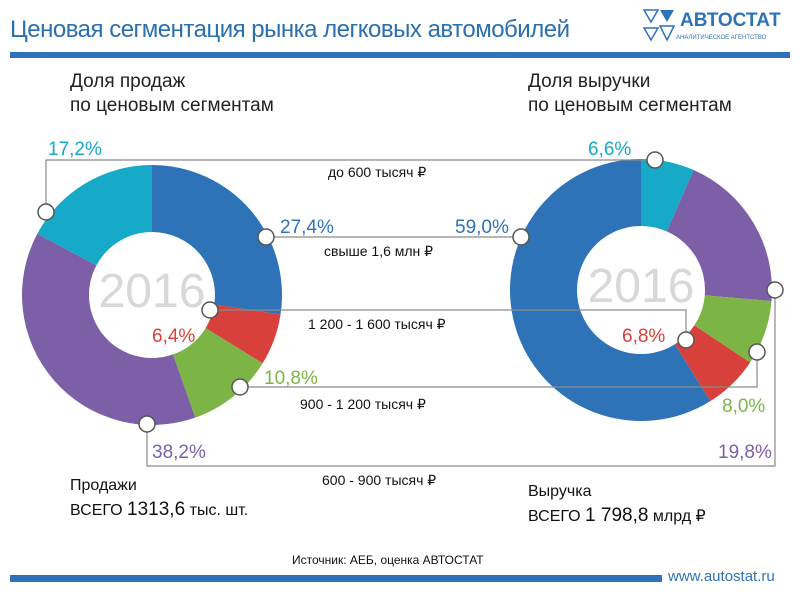 This screenshot has width=800, height=597. Describe the element at coordinates (336, 578) in the screenshot. I see `bottom-divider` at that location.